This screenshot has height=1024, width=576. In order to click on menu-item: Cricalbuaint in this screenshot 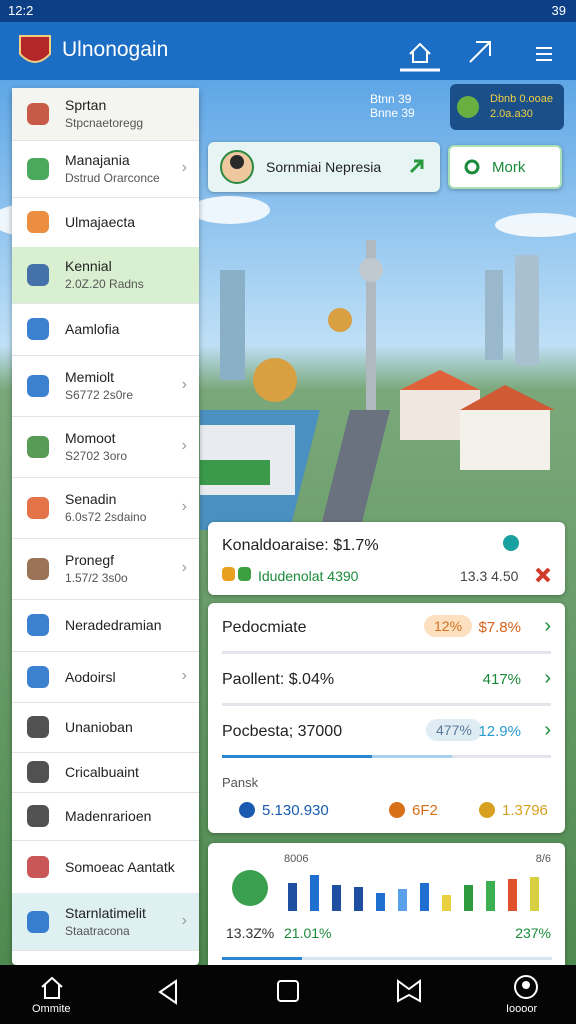, I will do `click(105, 772)`.